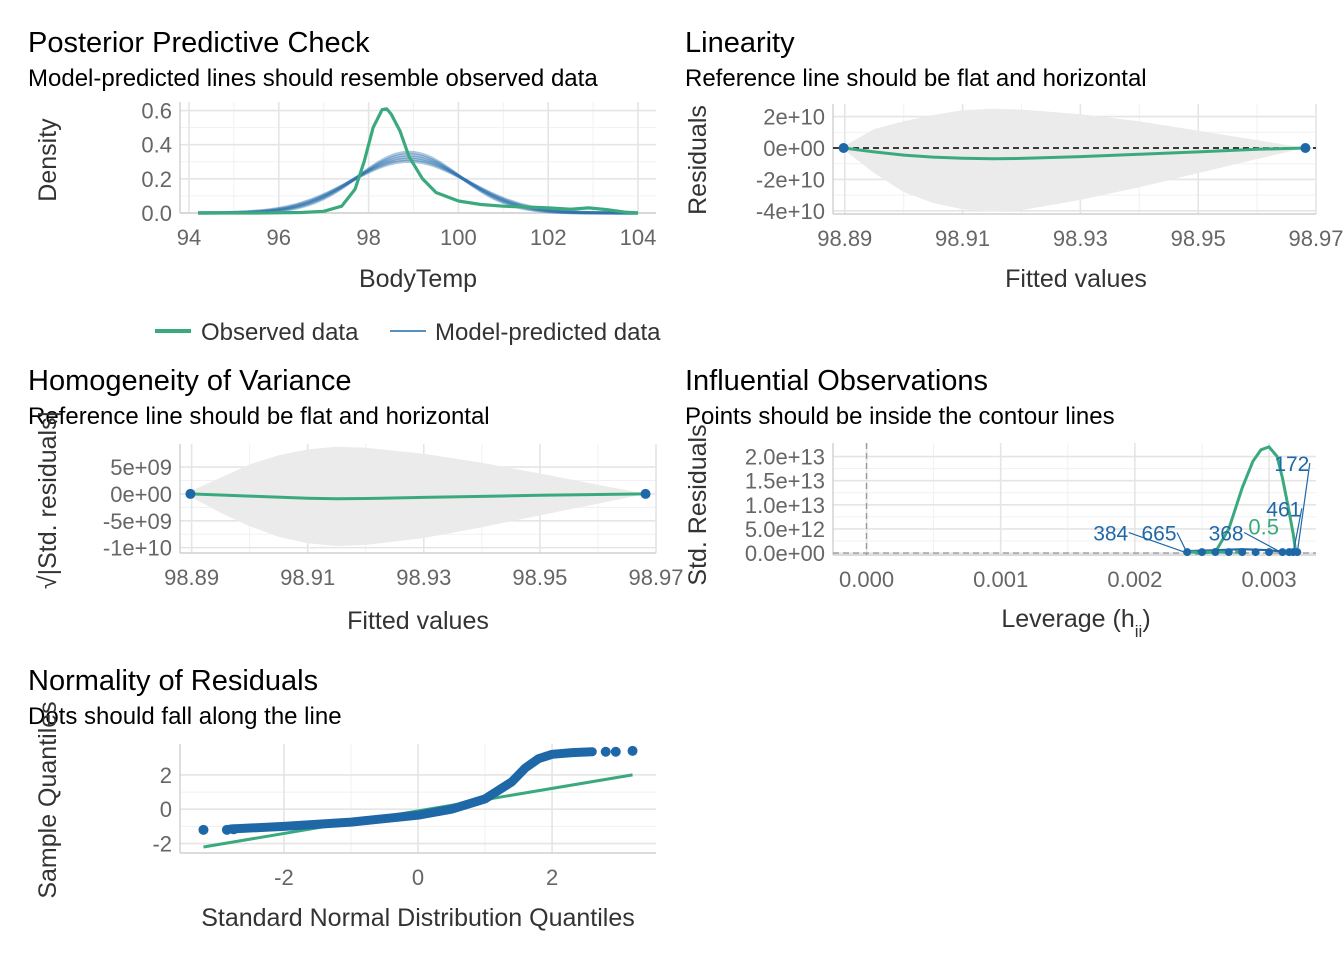 The height and width of the screenshot is (960, 1344). I want to click on qq-title: Normality of Residuals, so click(173, 681).